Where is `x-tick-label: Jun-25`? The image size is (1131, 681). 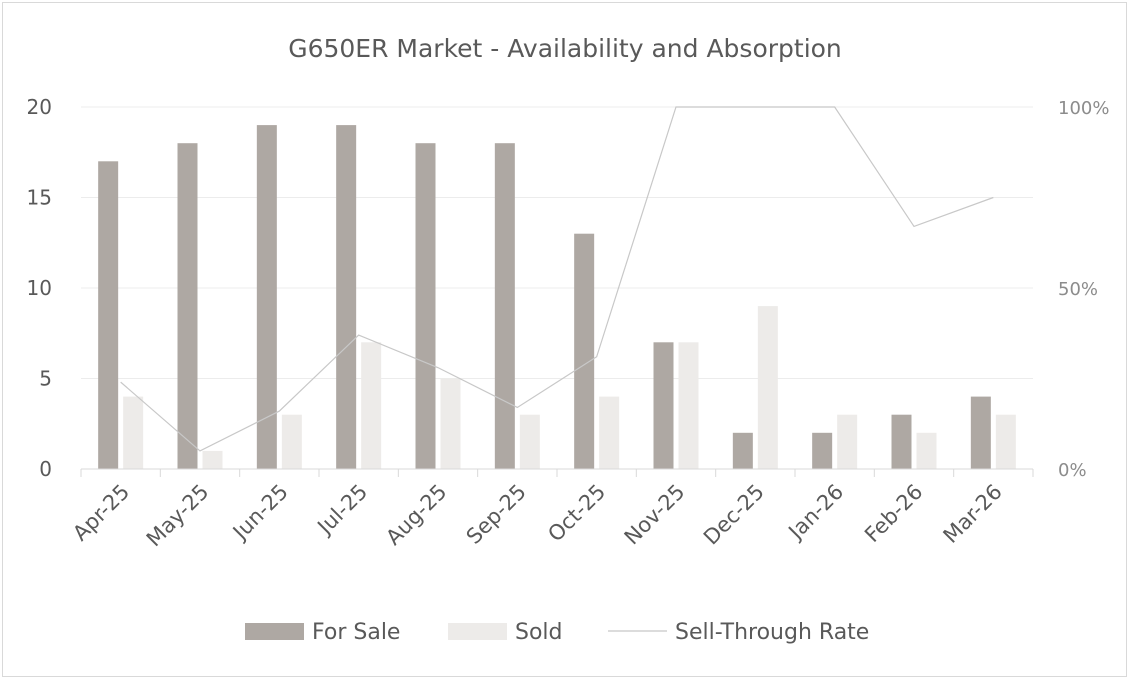
x-tick-label: Jun-25 is located at coordinates (260, 513).